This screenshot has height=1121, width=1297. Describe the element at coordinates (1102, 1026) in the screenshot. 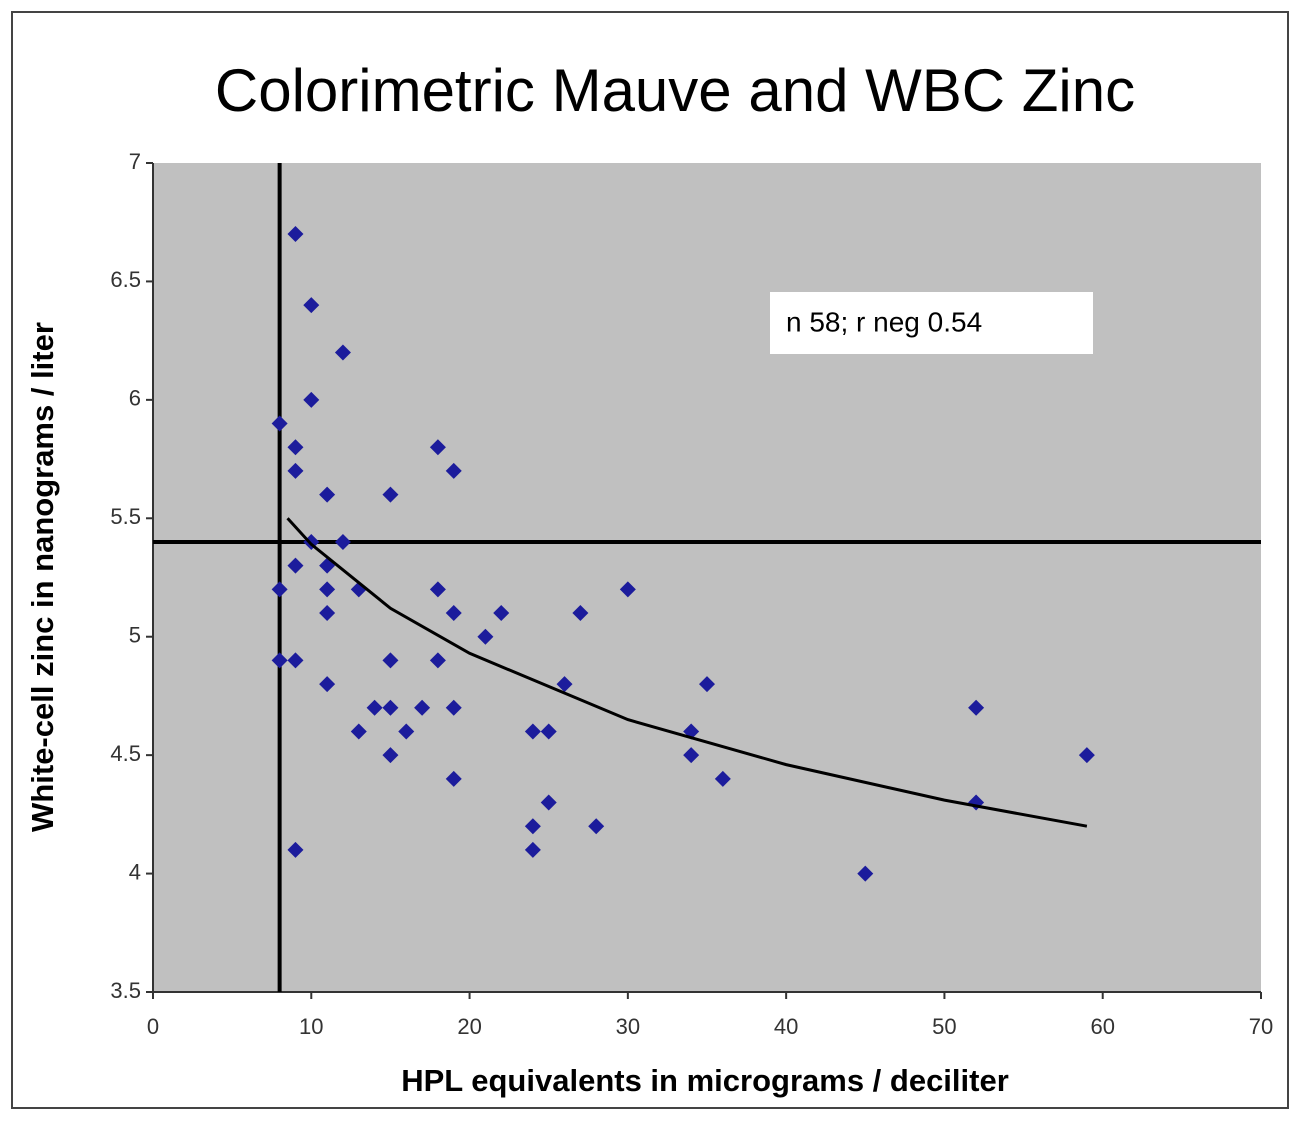

I see `x-tick-label: 60` at that location.